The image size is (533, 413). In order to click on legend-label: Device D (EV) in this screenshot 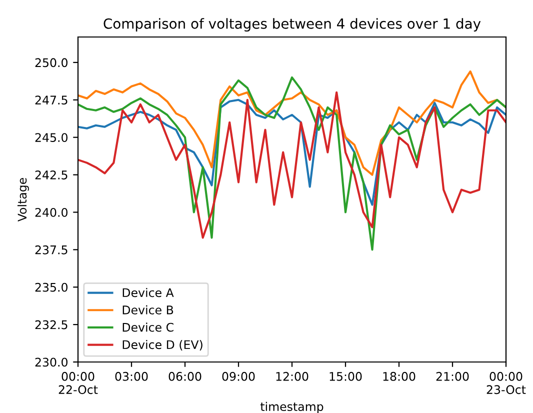, I will do `click(162, 345)`.